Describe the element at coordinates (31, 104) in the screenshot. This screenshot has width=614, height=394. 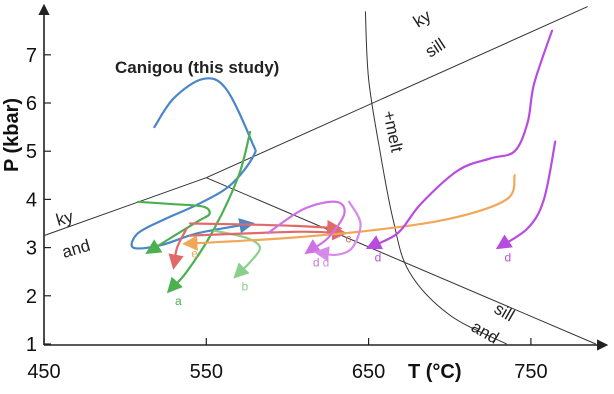
I see `y-tick-label: 6` at that location.